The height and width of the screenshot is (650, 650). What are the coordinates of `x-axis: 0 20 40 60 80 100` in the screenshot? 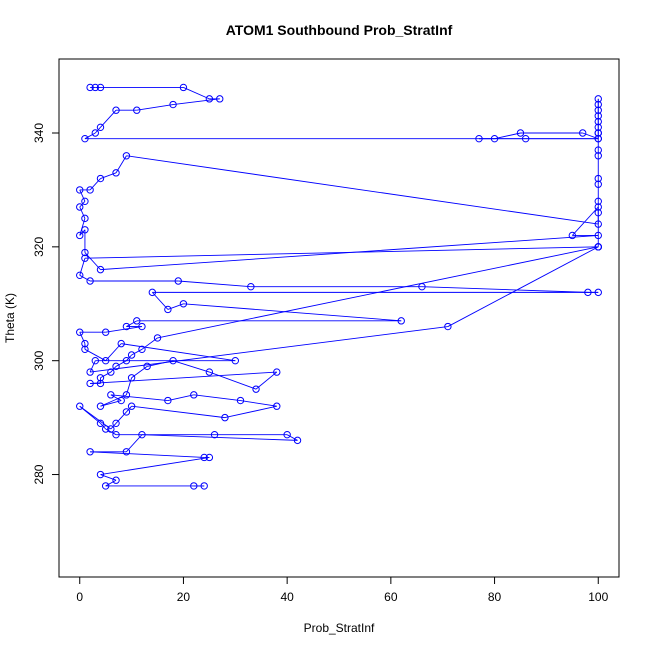 It's located at (342, 590).